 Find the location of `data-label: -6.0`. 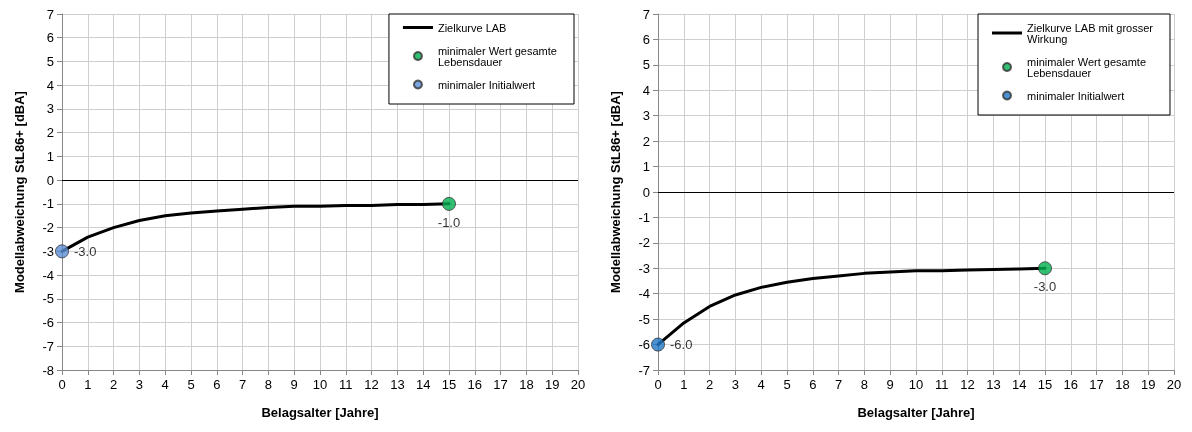

data-label: -6.0 is located at coordinates (681, 345).